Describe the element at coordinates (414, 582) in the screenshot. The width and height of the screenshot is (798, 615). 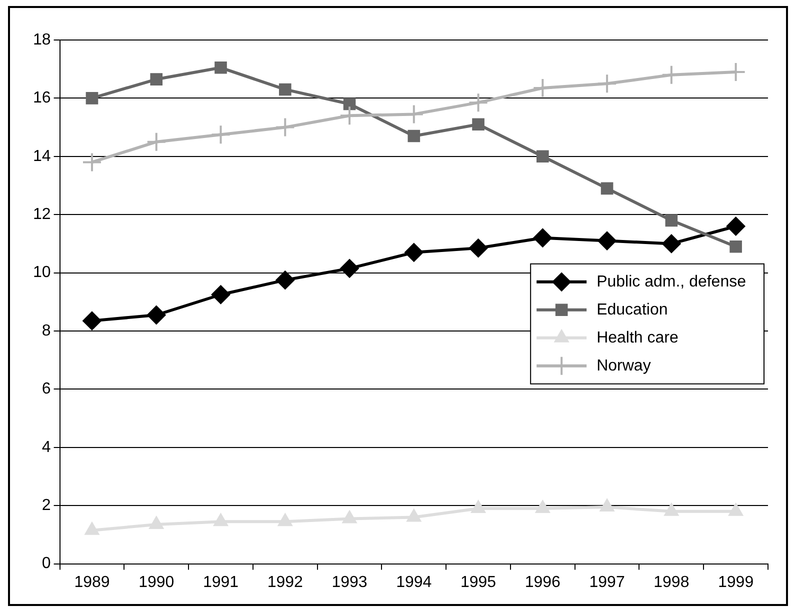
I see `x-tick-label: 1994` at that location.